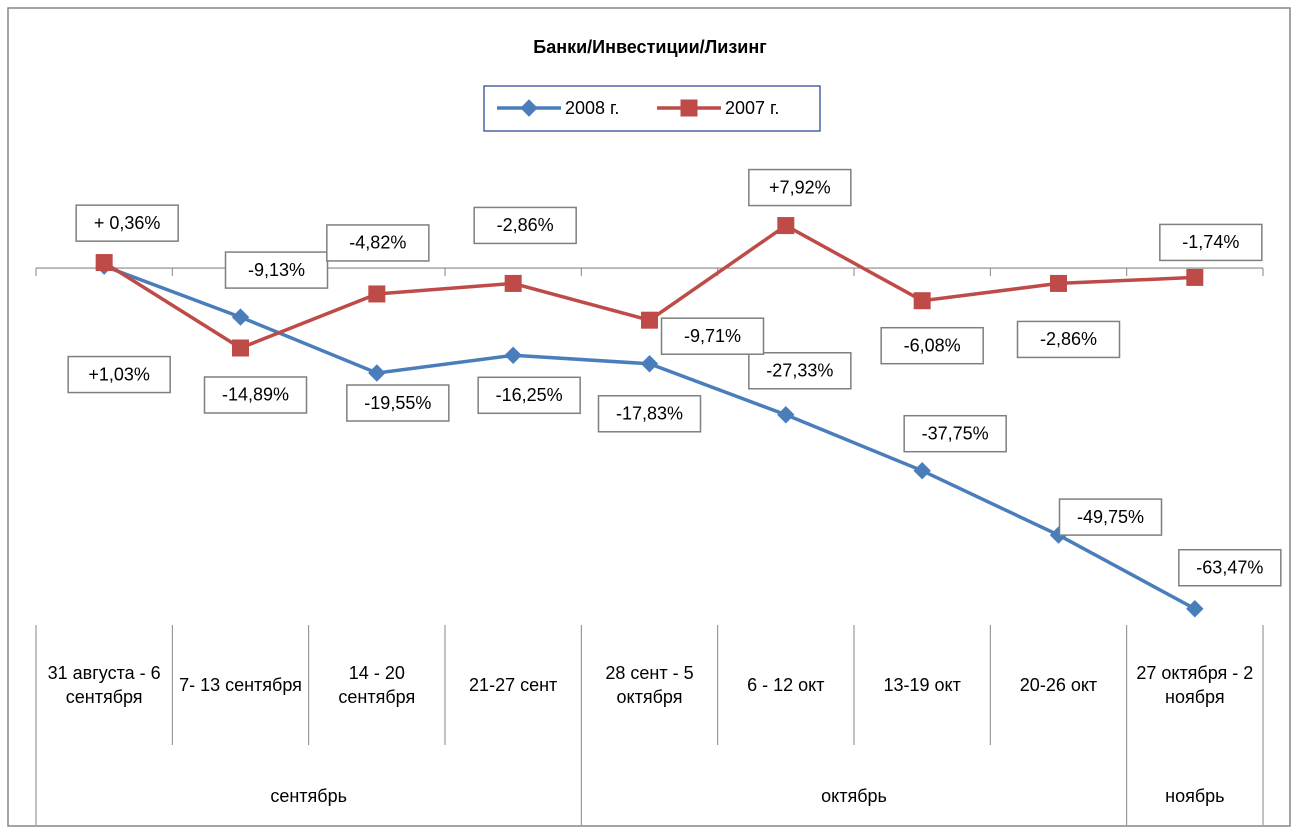  I want to click on data-label: -9,71%, so click(712, 336).